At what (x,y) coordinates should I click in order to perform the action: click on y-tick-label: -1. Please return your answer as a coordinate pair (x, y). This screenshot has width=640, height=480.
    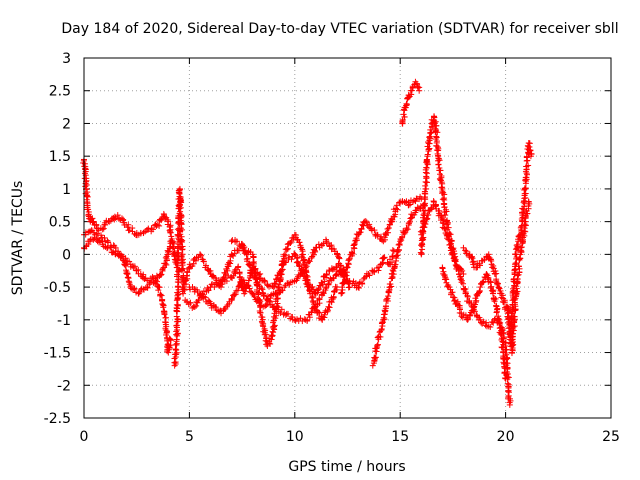
    Looking at the image, I should click on (64, 321).